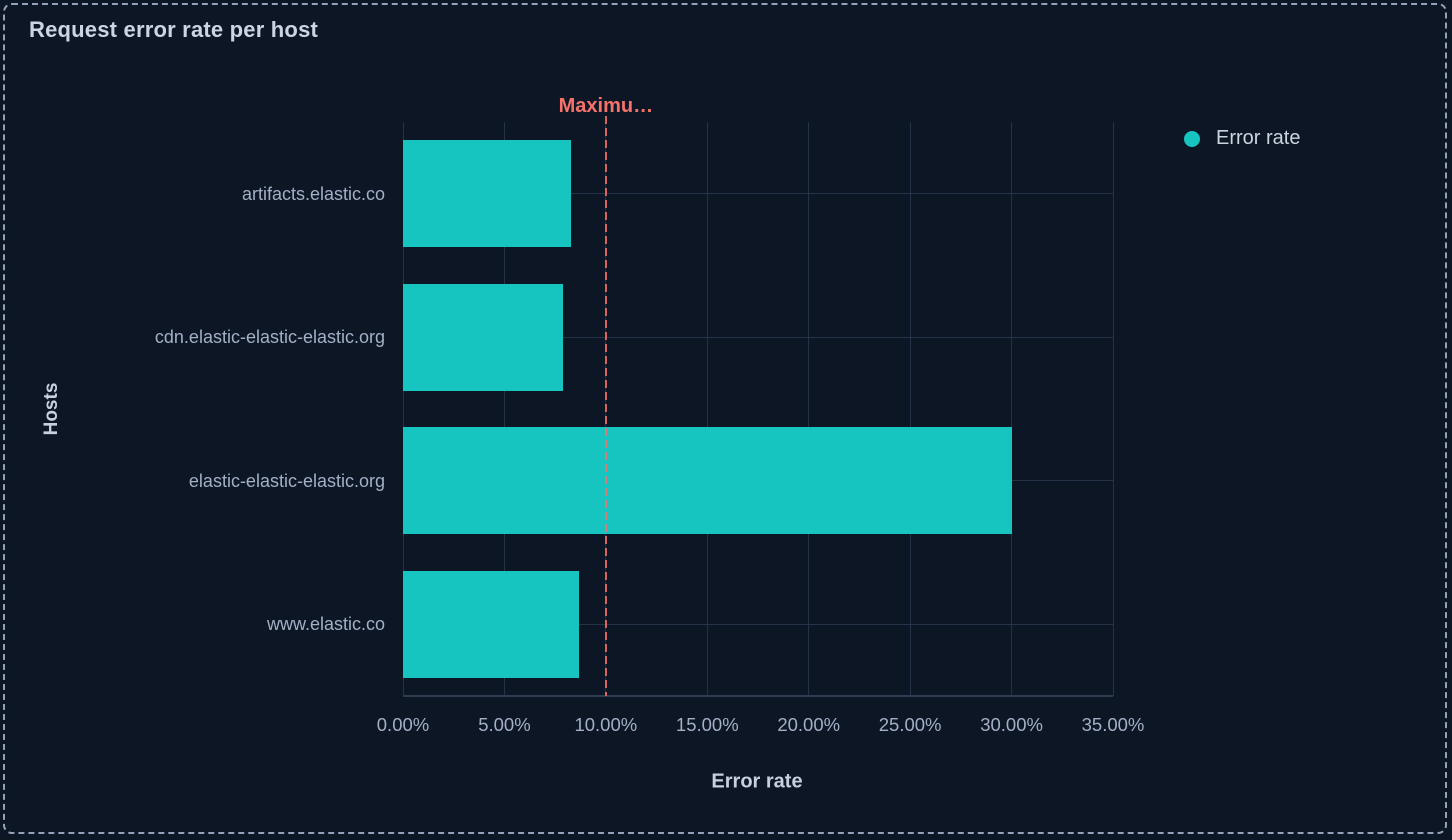 Image resolution: width=1452 pixels, height=840 pixels. I want to click on x-axis-tick-label: 20.00%, so click(809, 724).